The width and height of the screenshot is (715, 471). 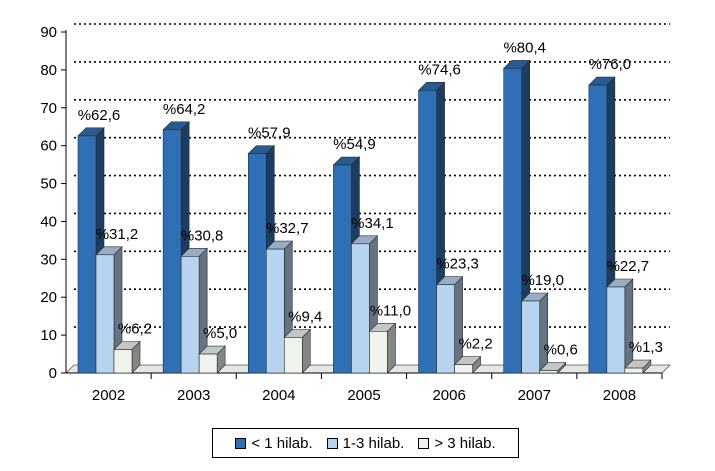 What do you see at coordinates (123, 361) in the screenshot?
I see `bar-s3-2002` at bounding box center [123, 361].